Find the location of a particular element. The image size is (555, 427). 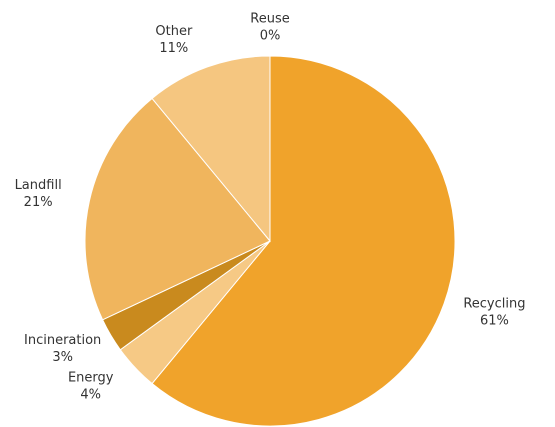

slice-value-label: 61% is located at coordinates (494, 321).